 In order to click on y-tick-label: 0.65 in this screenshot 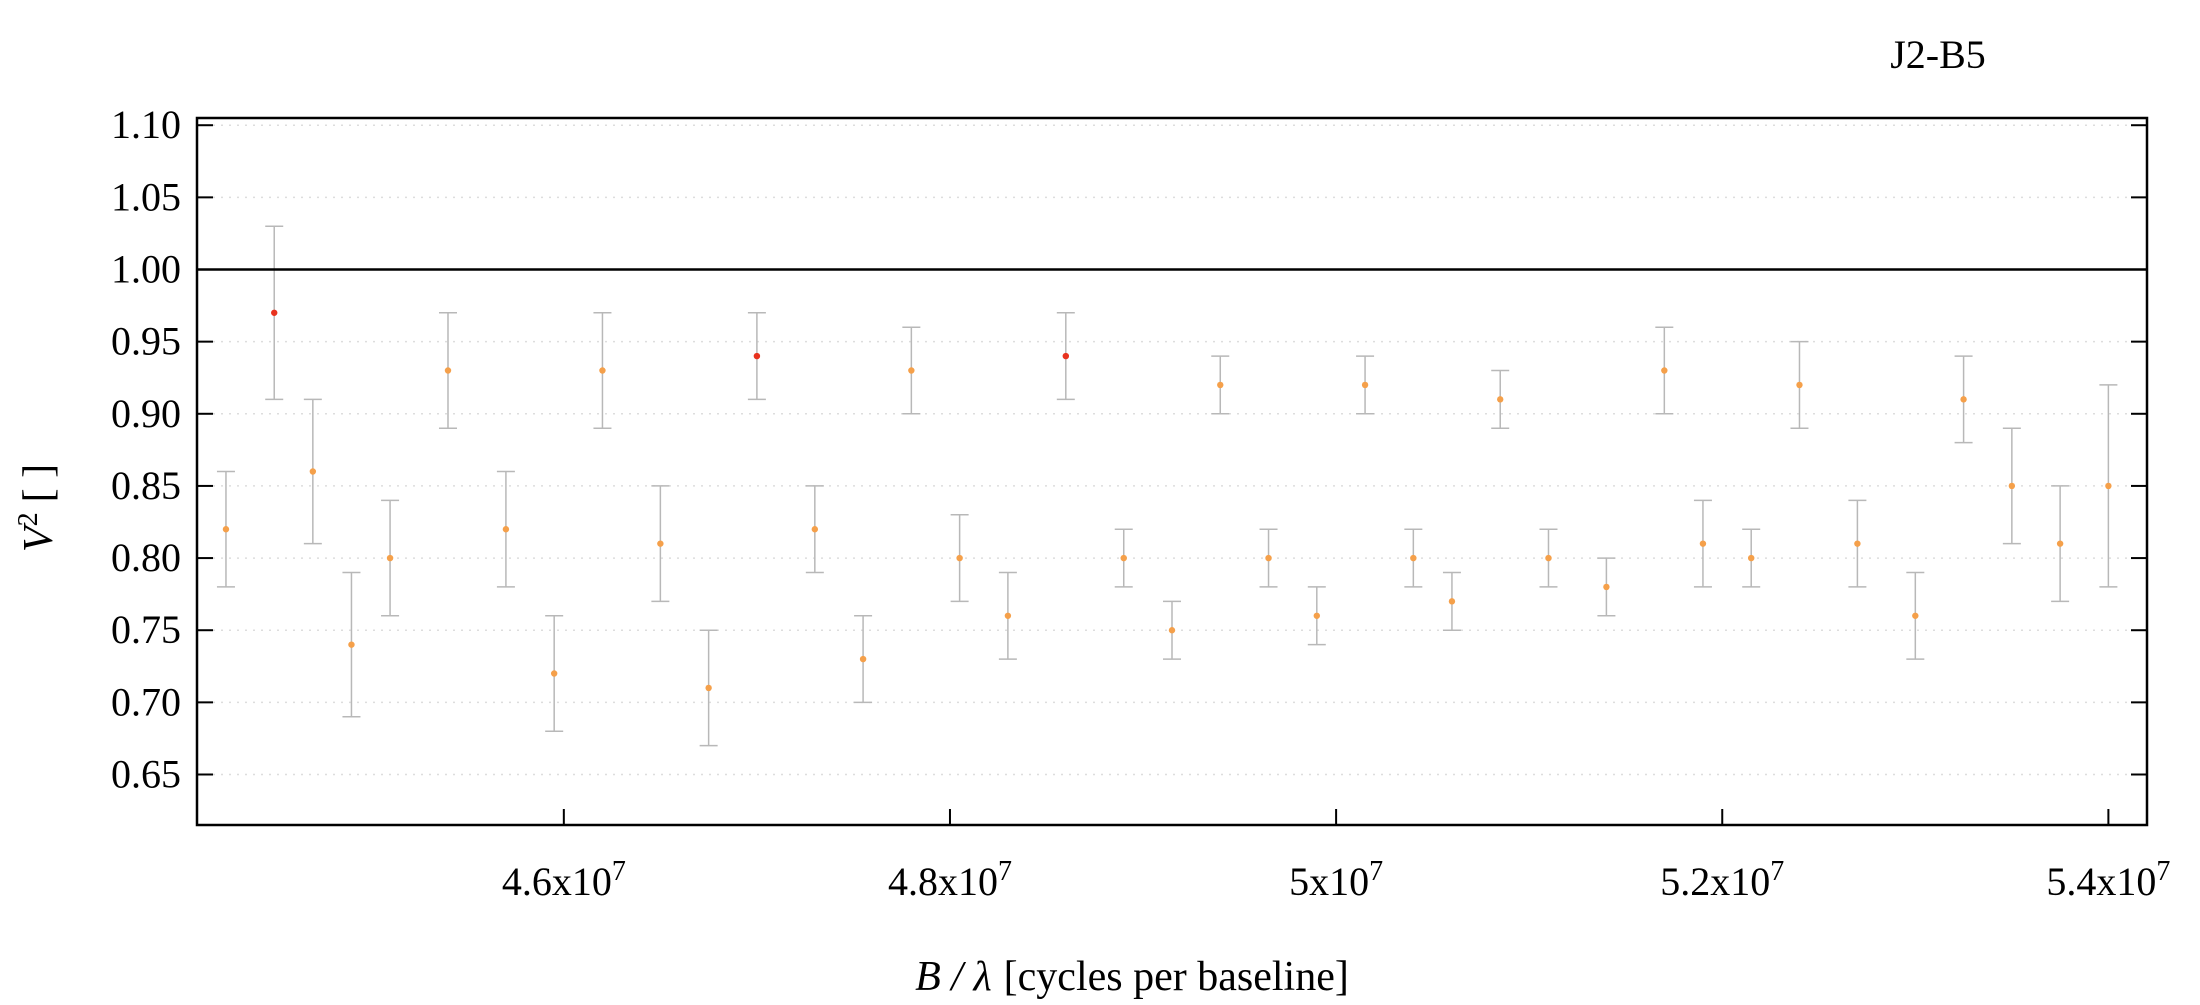, I will do `click(146, 774)`.